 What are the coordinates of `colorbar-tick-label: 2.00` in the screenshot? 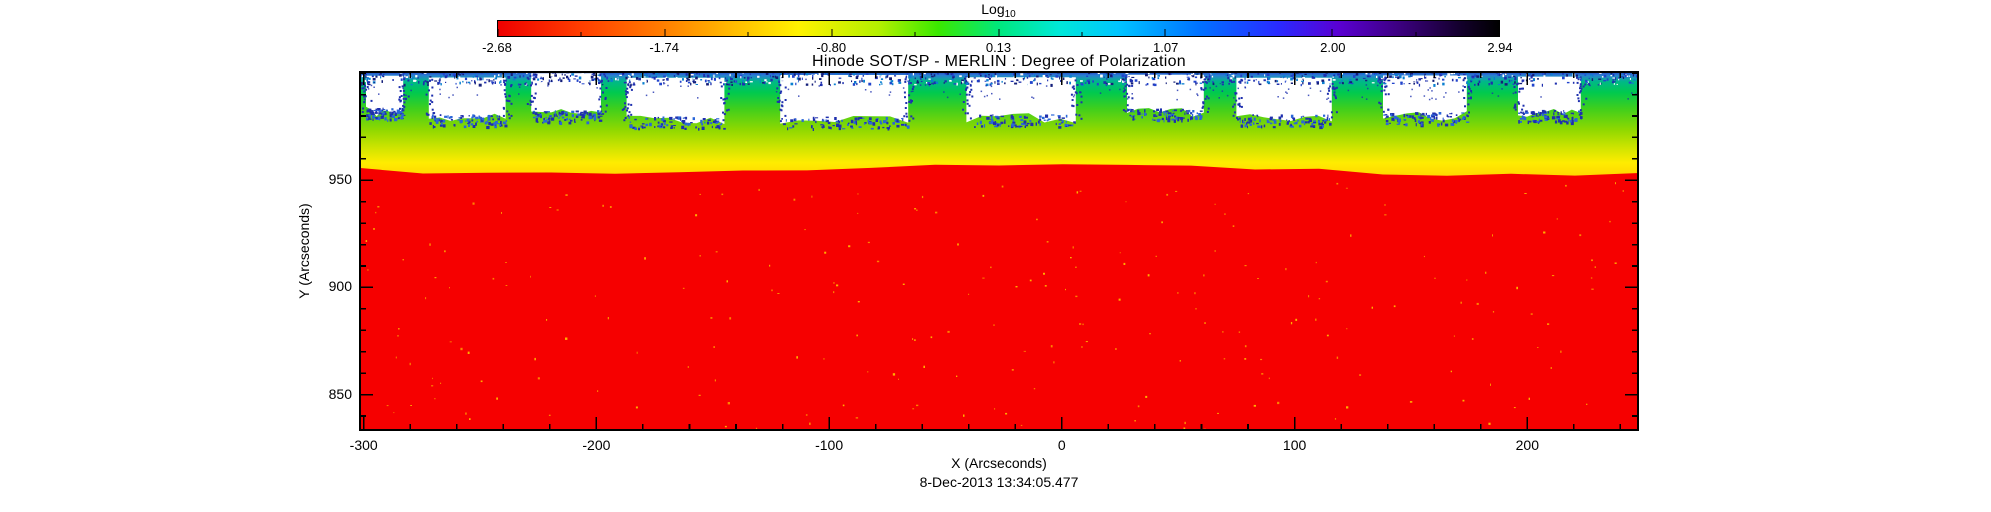 It's located at (1333, 47).